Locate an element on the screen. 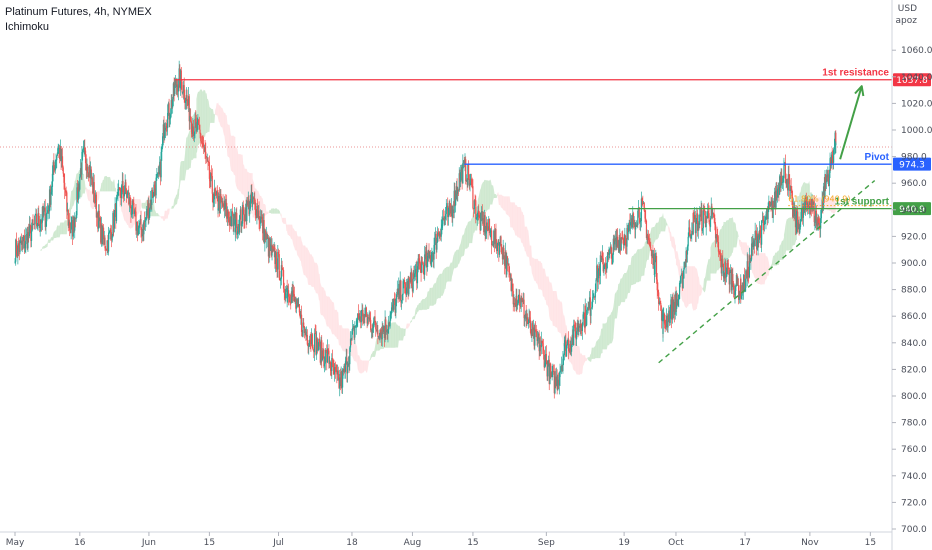 The image size is (932, 550). pivot-price-tag is located at coordinates (912, 164).